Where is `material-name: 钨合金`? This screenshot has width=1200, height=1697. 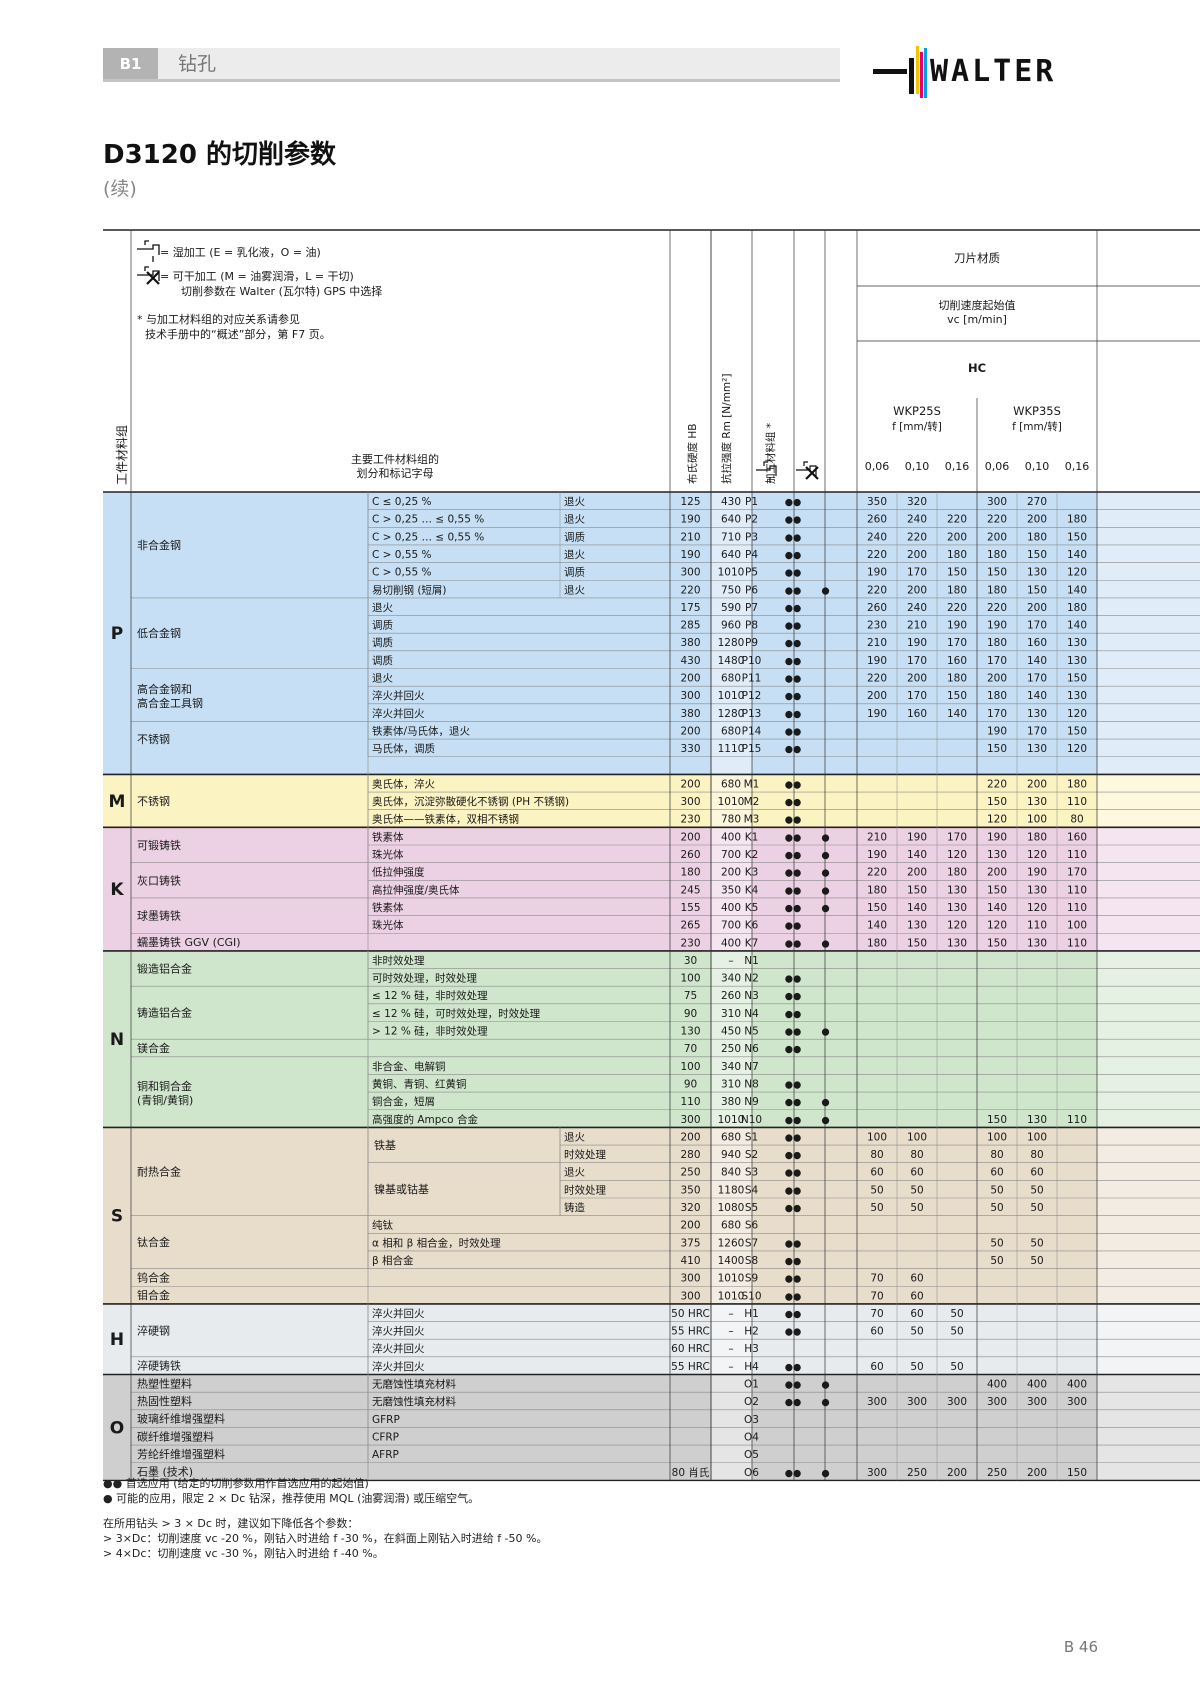 material-name: 钨合金 is located at coordinates (153, 1277).